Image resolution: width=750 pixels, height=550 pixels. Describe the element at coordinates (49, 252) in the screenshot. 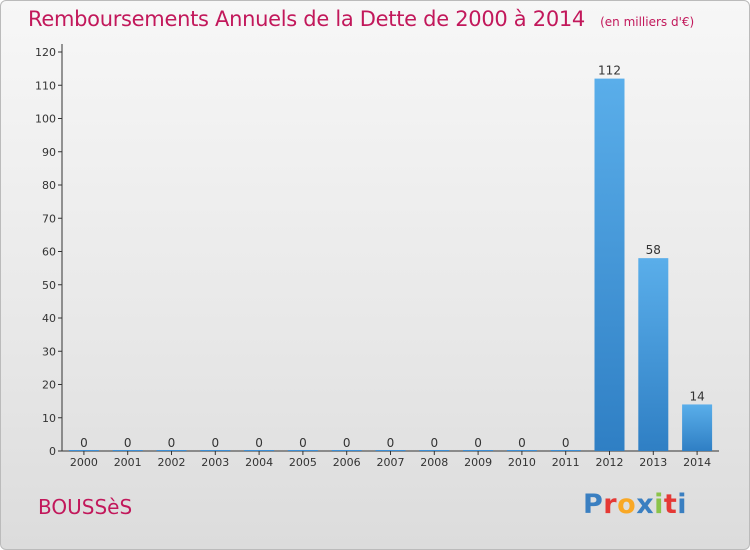

I see `y-tick-label: 60` at that location.